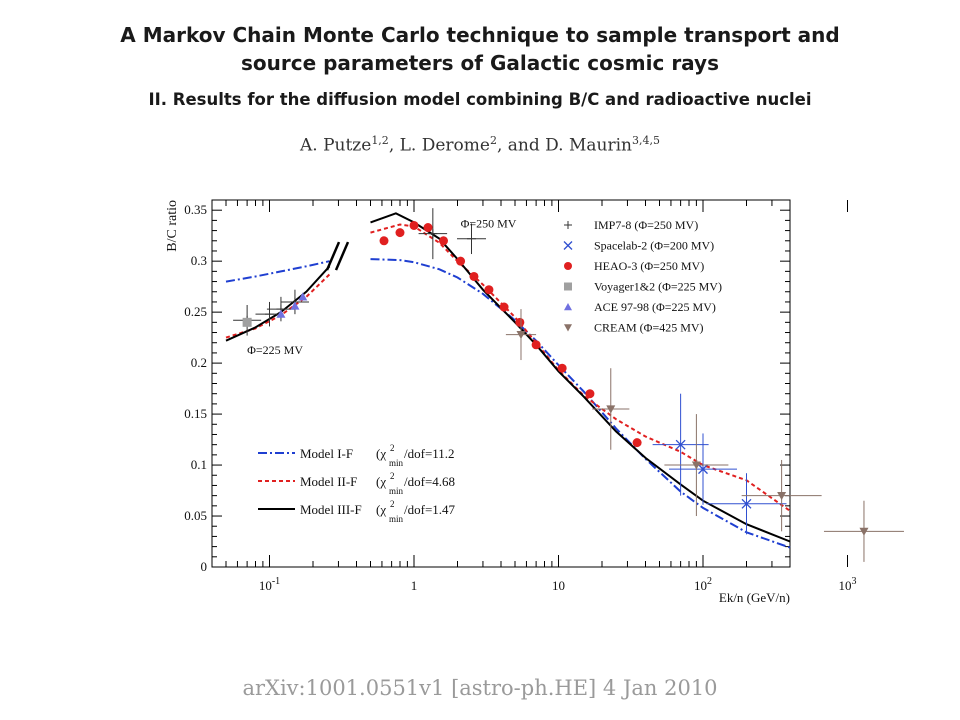  I want to click on legend-series-label: Voyager1&2 (Φ=225 MV), so click(658, 287).